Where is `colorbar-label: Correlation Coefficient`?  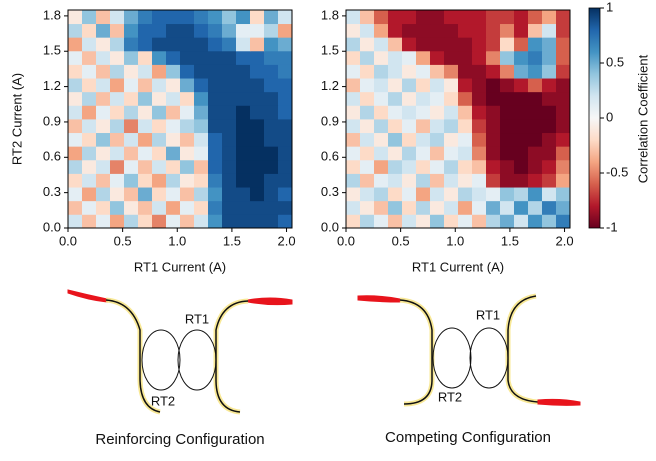
colorbar-label: Correlation Coefficient is located at coordinates (642, 118).